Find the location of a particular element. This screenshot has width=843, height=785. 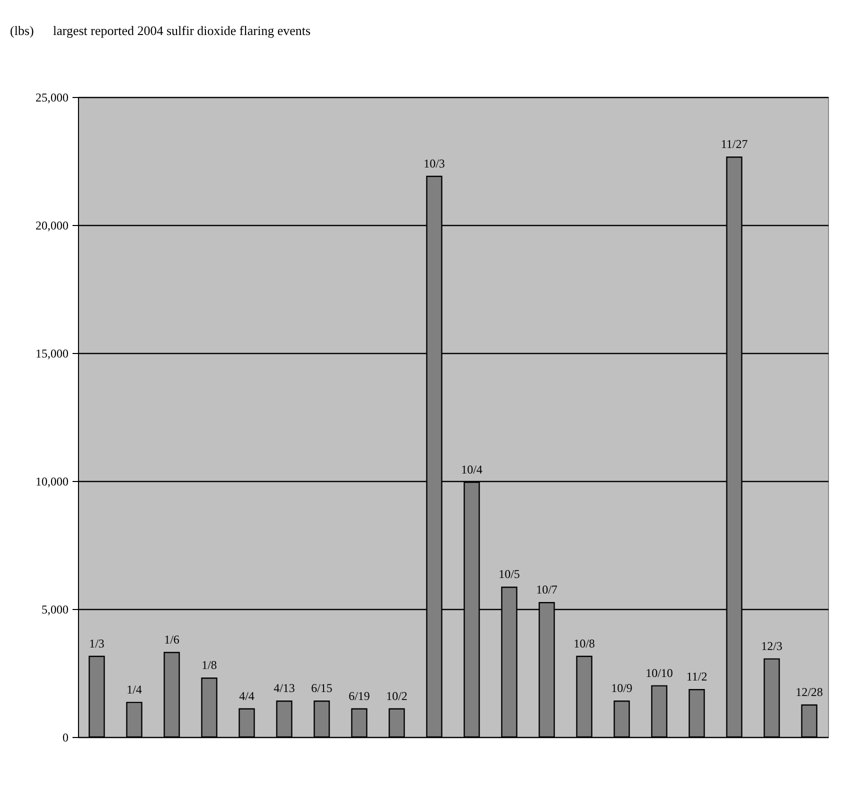

x-tick-label: 10/8 is located at coordinates (584, 643).